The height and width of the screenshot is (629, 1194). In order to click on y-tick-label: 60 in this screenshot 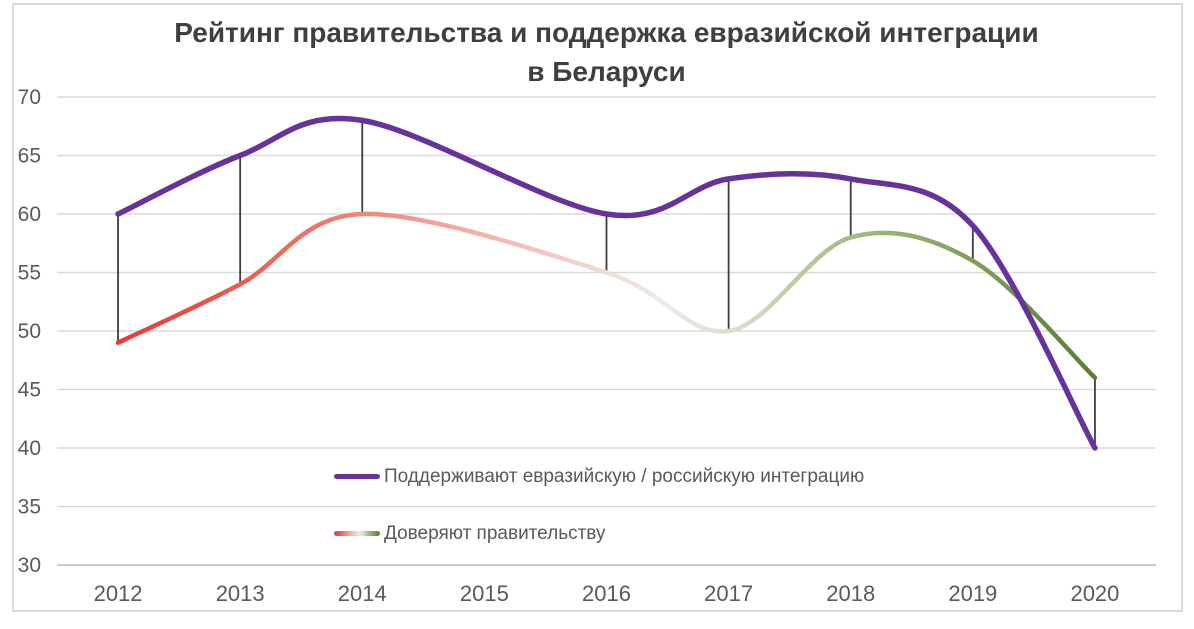, I will do `click(29, 214)`.